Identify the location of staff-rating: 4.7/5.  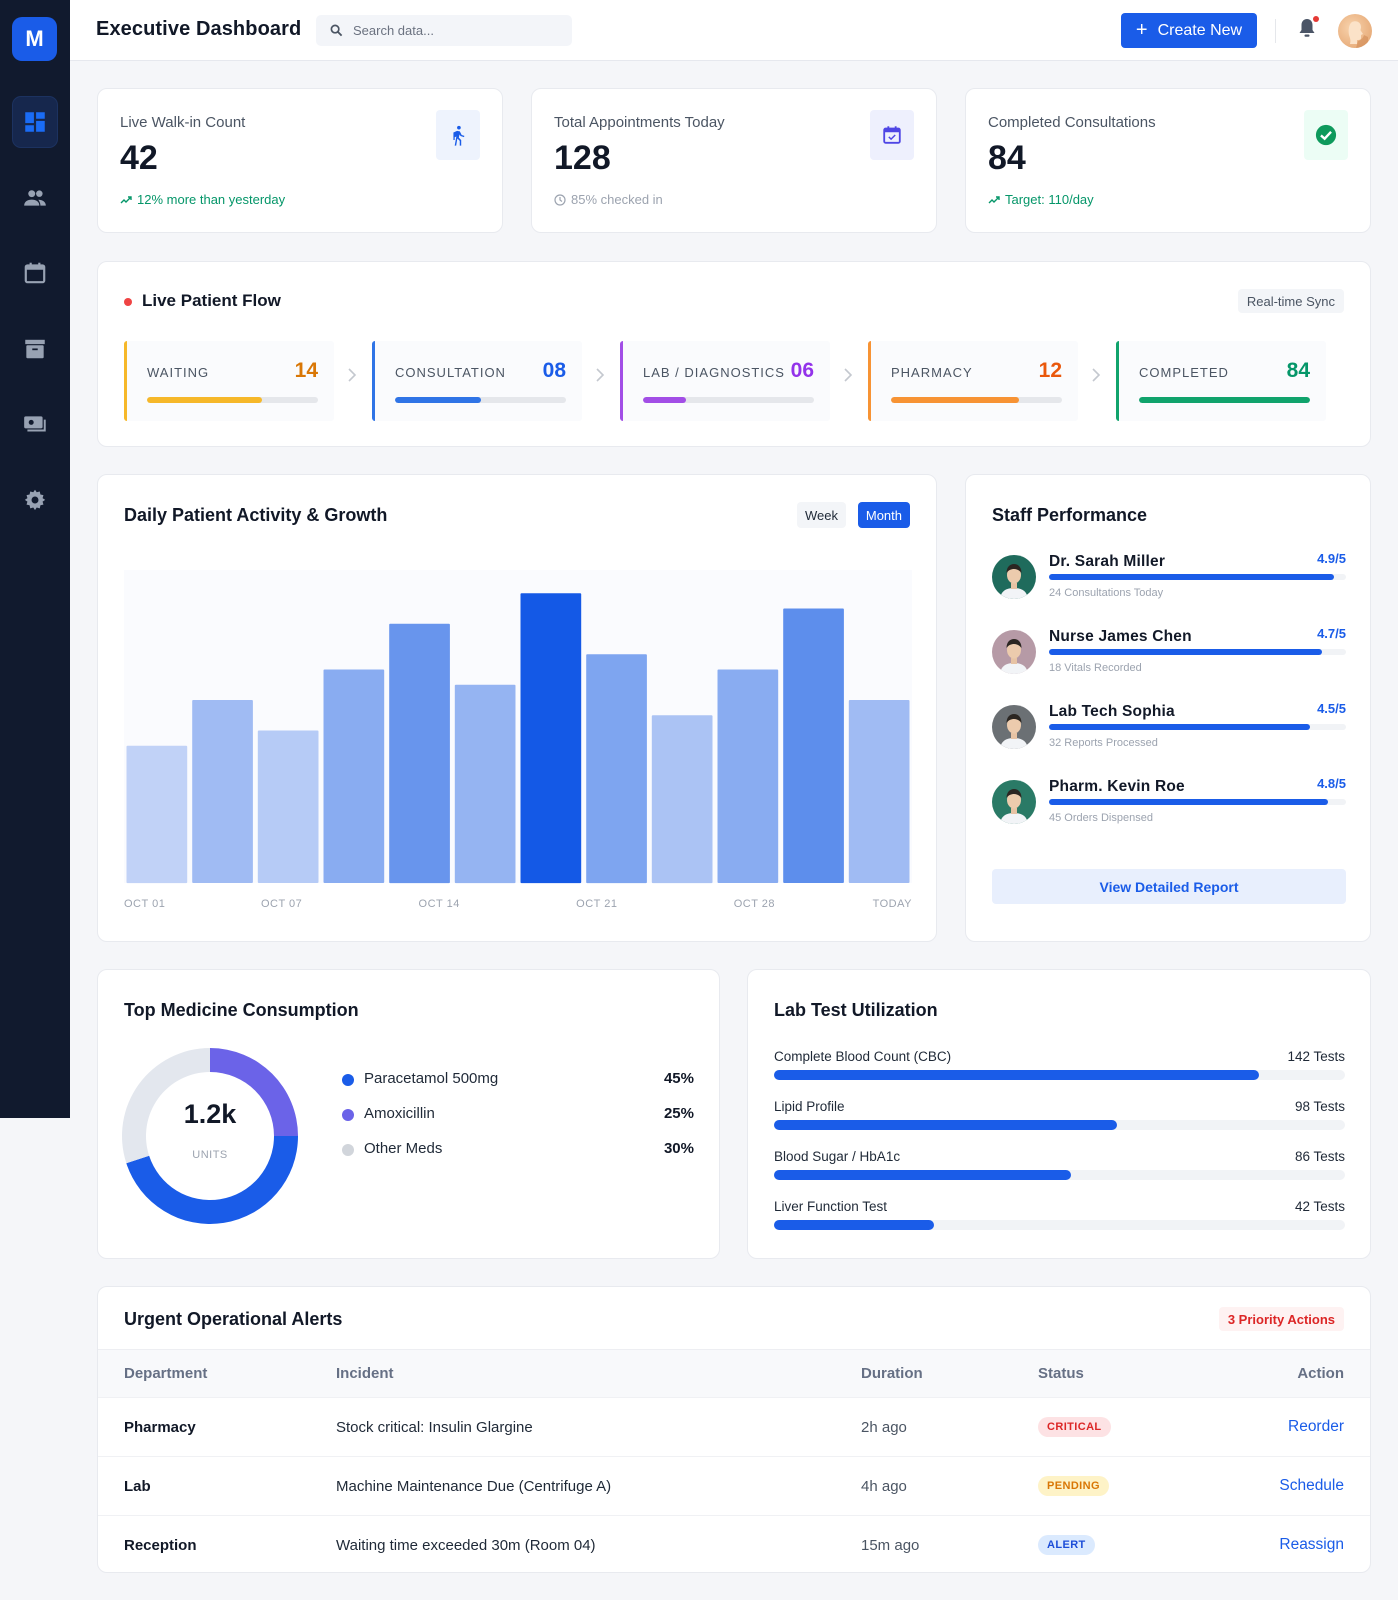
(1331, 633).